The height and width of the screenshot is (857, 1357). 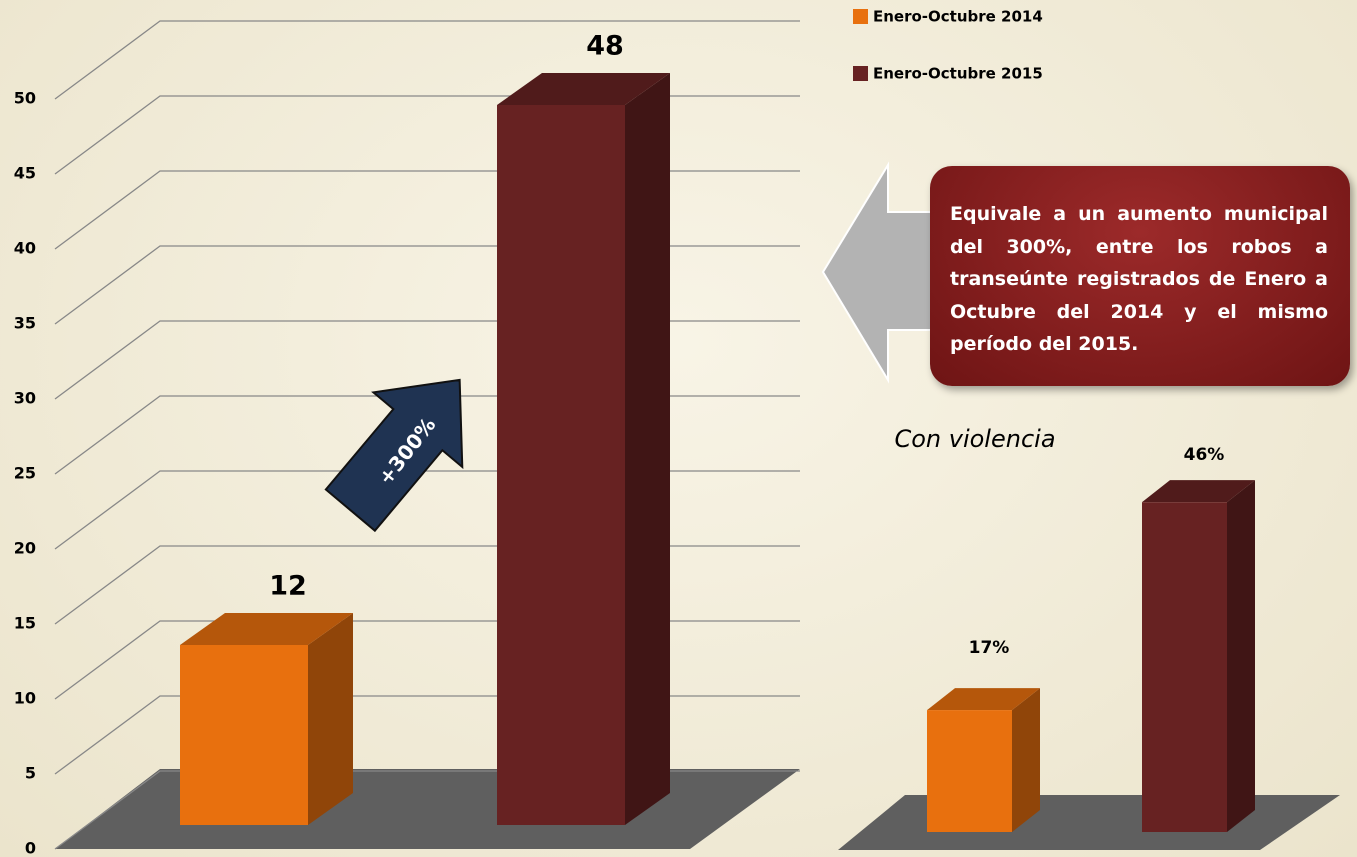 What do you see at coordinates (30, 848) in the screenshot?
I see `y-tick-label: 0` at bounding box center [30, 848].